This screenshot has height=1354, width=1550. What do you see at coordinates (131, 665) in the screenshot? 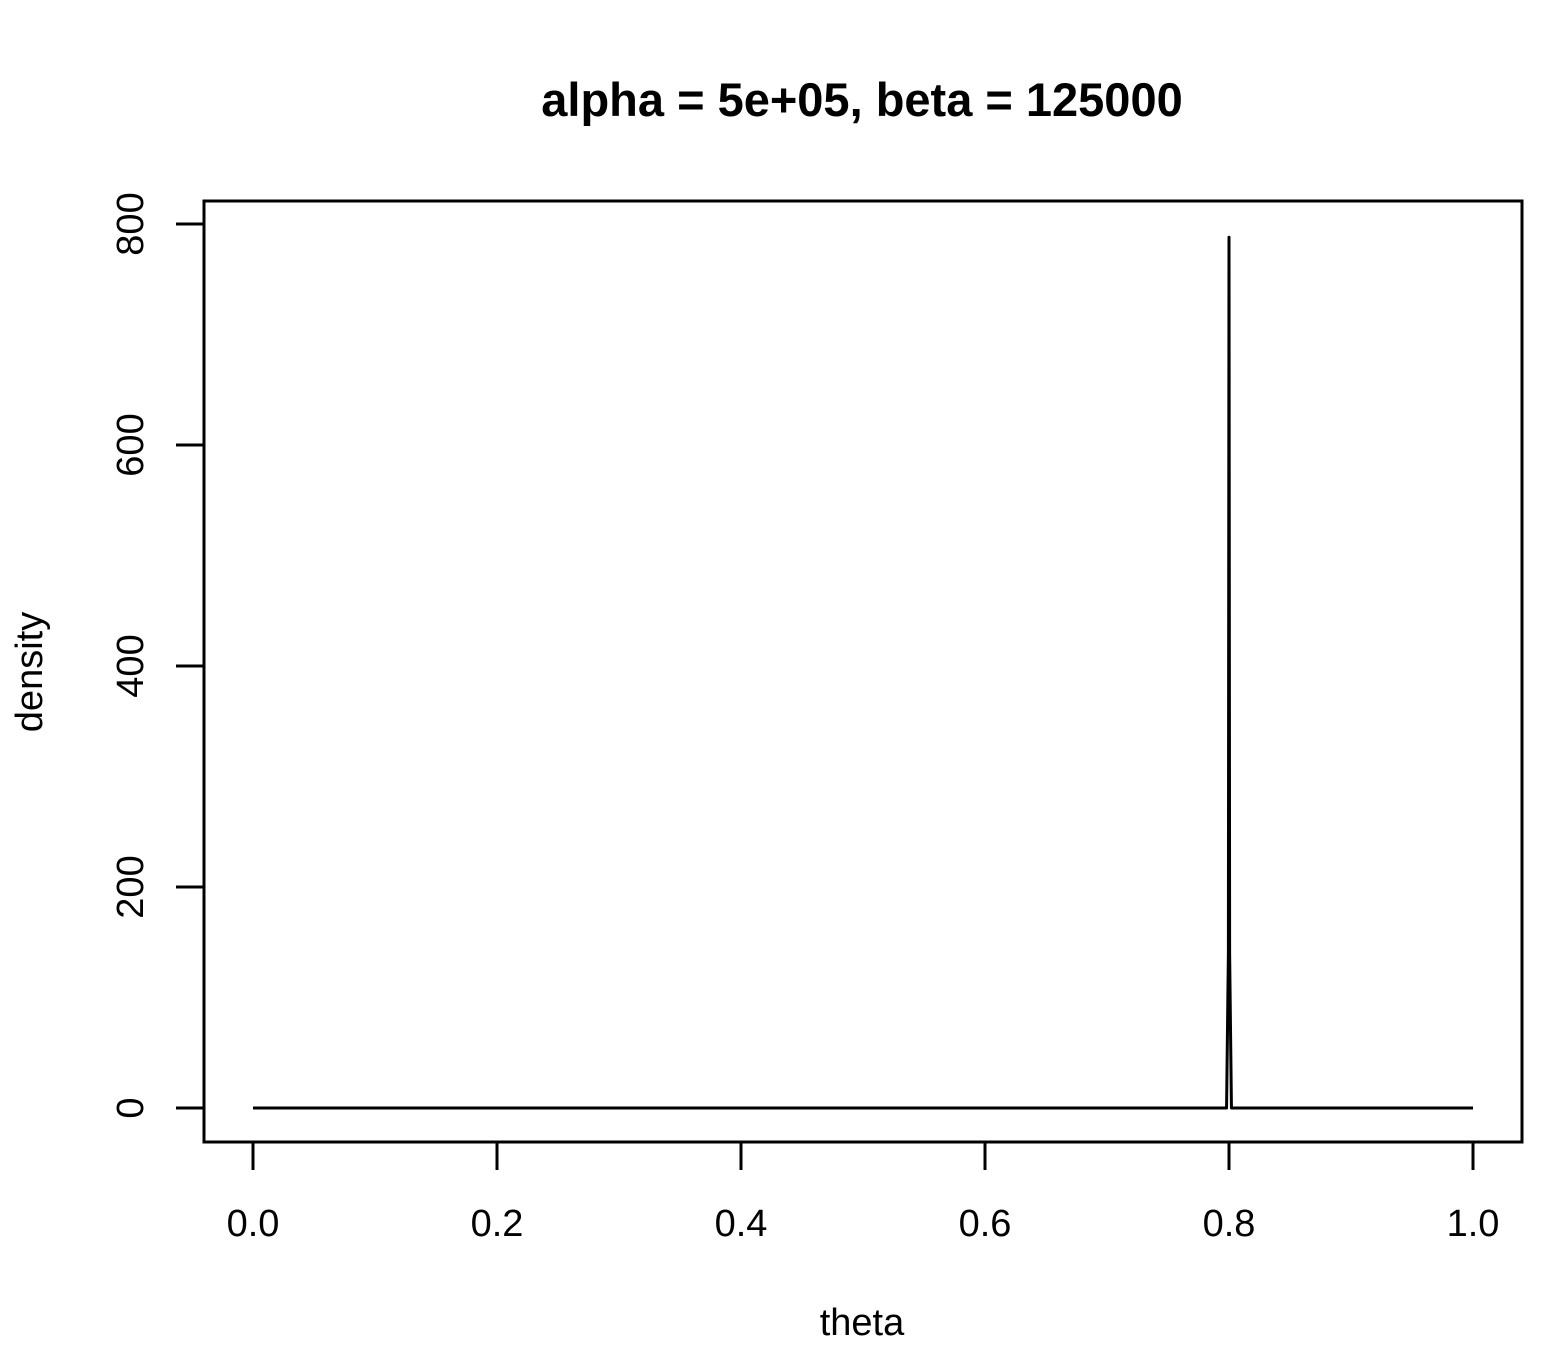
I see `y-tick-label: 400` at bounding box center [131, 665].